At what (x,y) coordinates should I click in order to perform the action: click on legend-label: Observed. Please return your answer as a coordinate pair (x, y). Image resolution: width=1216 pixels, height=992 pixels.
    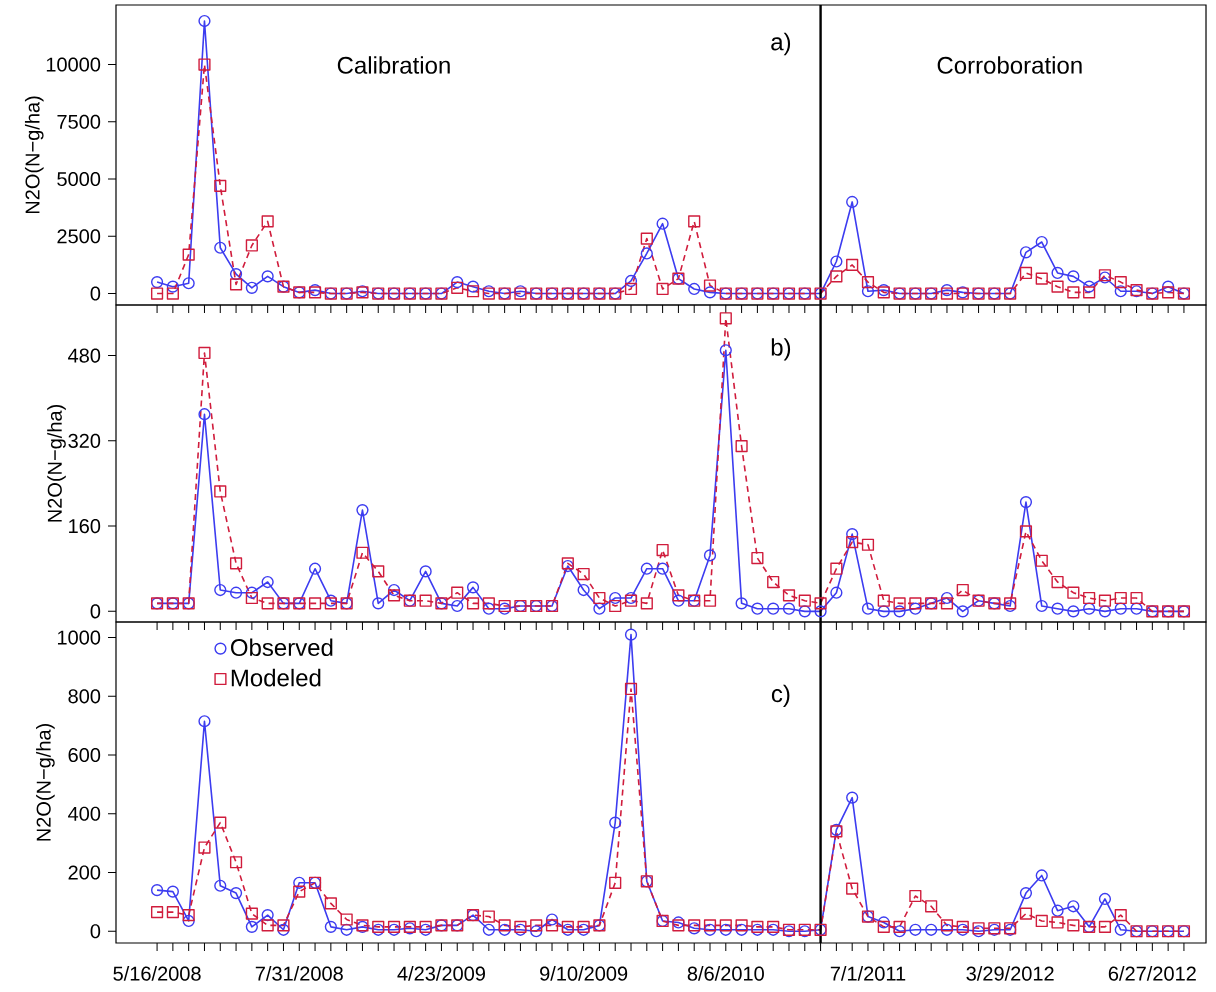
    Looking at the image, I should click on (281, 647).